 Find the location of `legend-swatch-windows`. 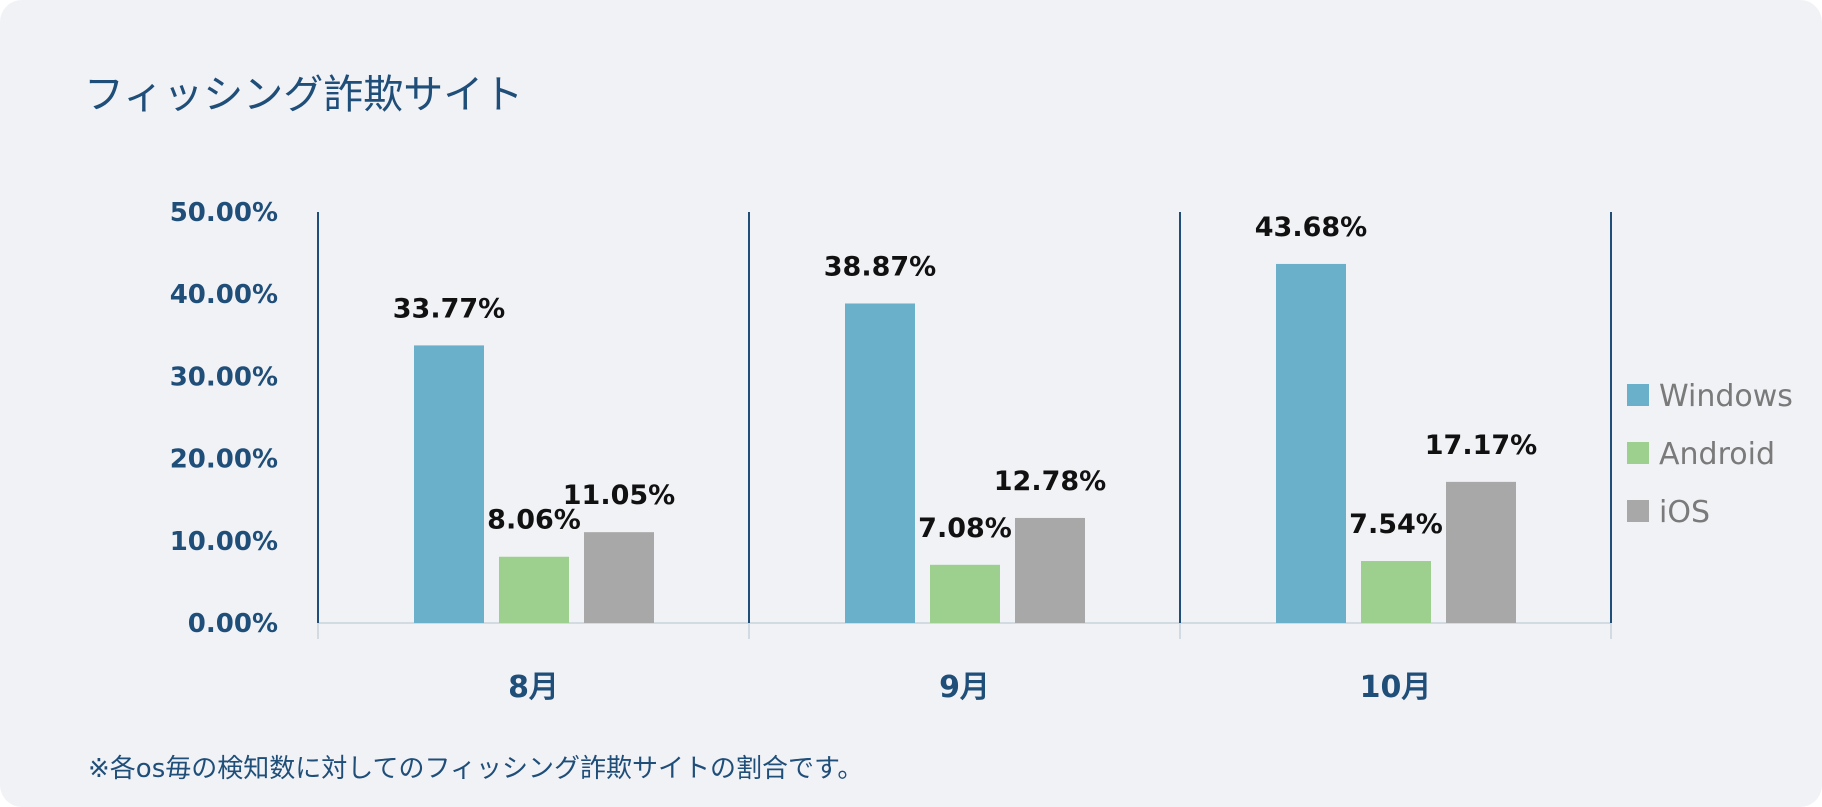

legend-swatch-windows is located at coordinates (1638, 395).